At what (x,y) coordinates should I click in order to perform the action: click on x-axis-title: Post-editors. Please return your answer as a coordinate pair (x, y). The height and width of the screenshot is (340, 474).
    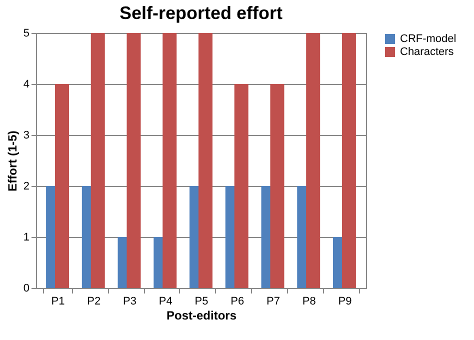
    Looking at the image, I should click on (201, 315).